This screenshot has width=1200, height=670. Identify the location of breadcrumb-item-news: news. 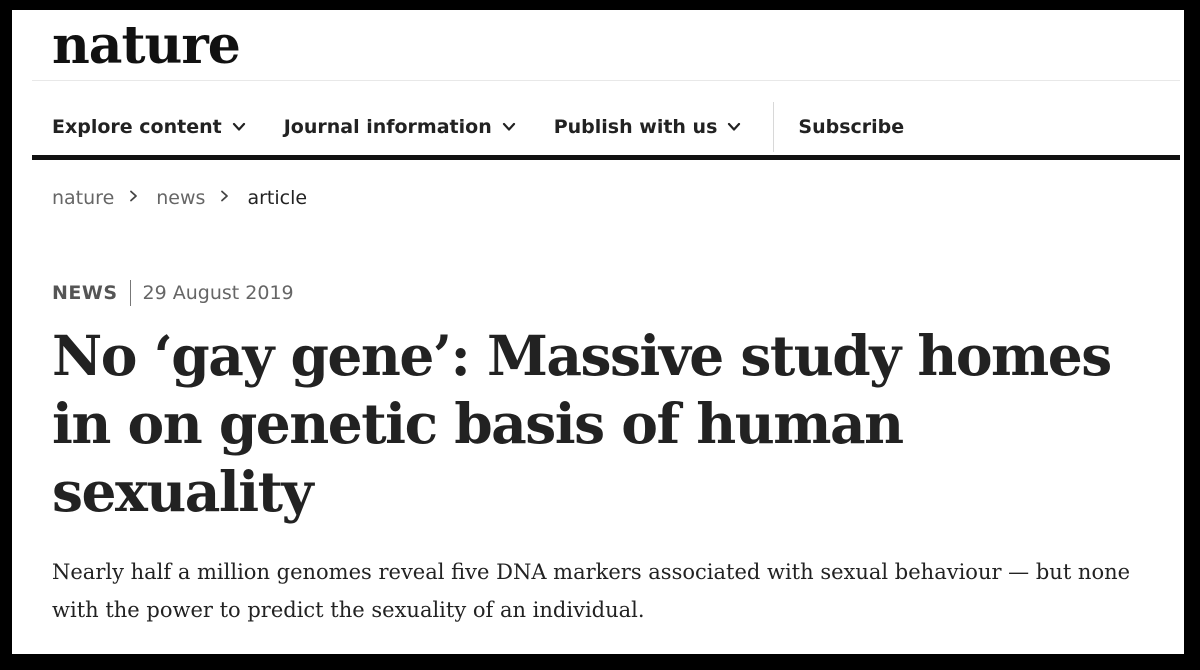
(181, 198).